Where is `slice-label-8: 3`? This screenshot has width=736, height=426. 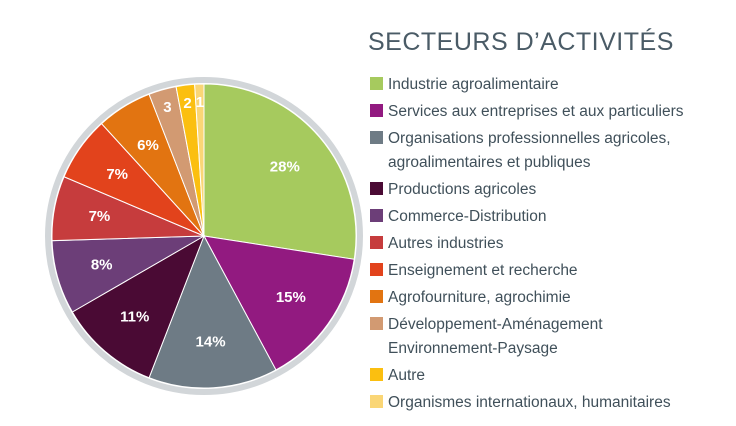
slice-label-8: 3 is located at coordinates (167, 107).